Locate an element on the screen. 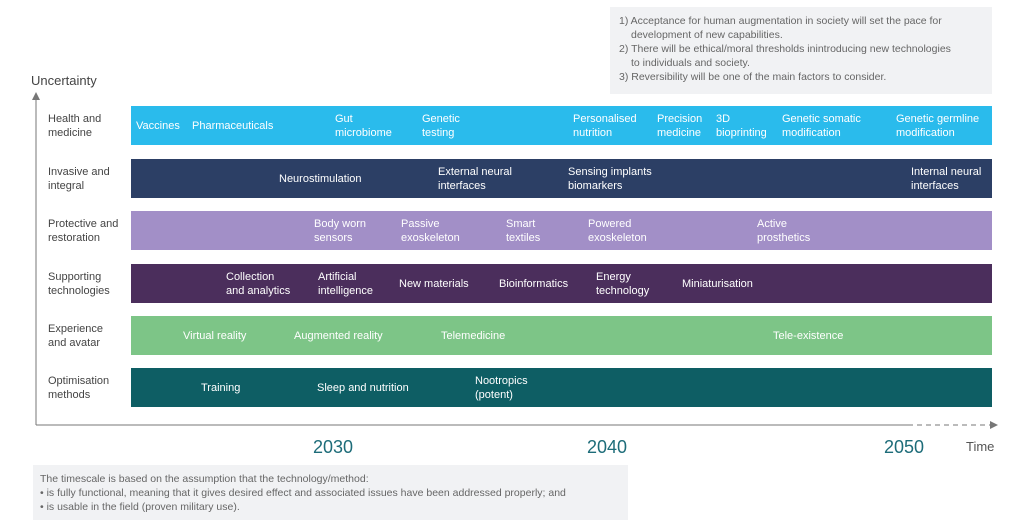 Image resolution: width=1024 pixels, height=528 pixels. item-line: Vaccines is located at coordinates (158, 125).